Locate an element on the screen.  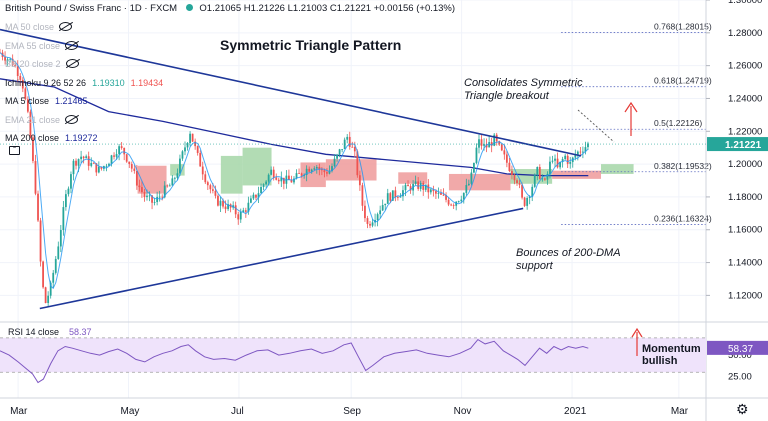
collapse-legend-icon: ⌃ is located at coordinates (14, 150).